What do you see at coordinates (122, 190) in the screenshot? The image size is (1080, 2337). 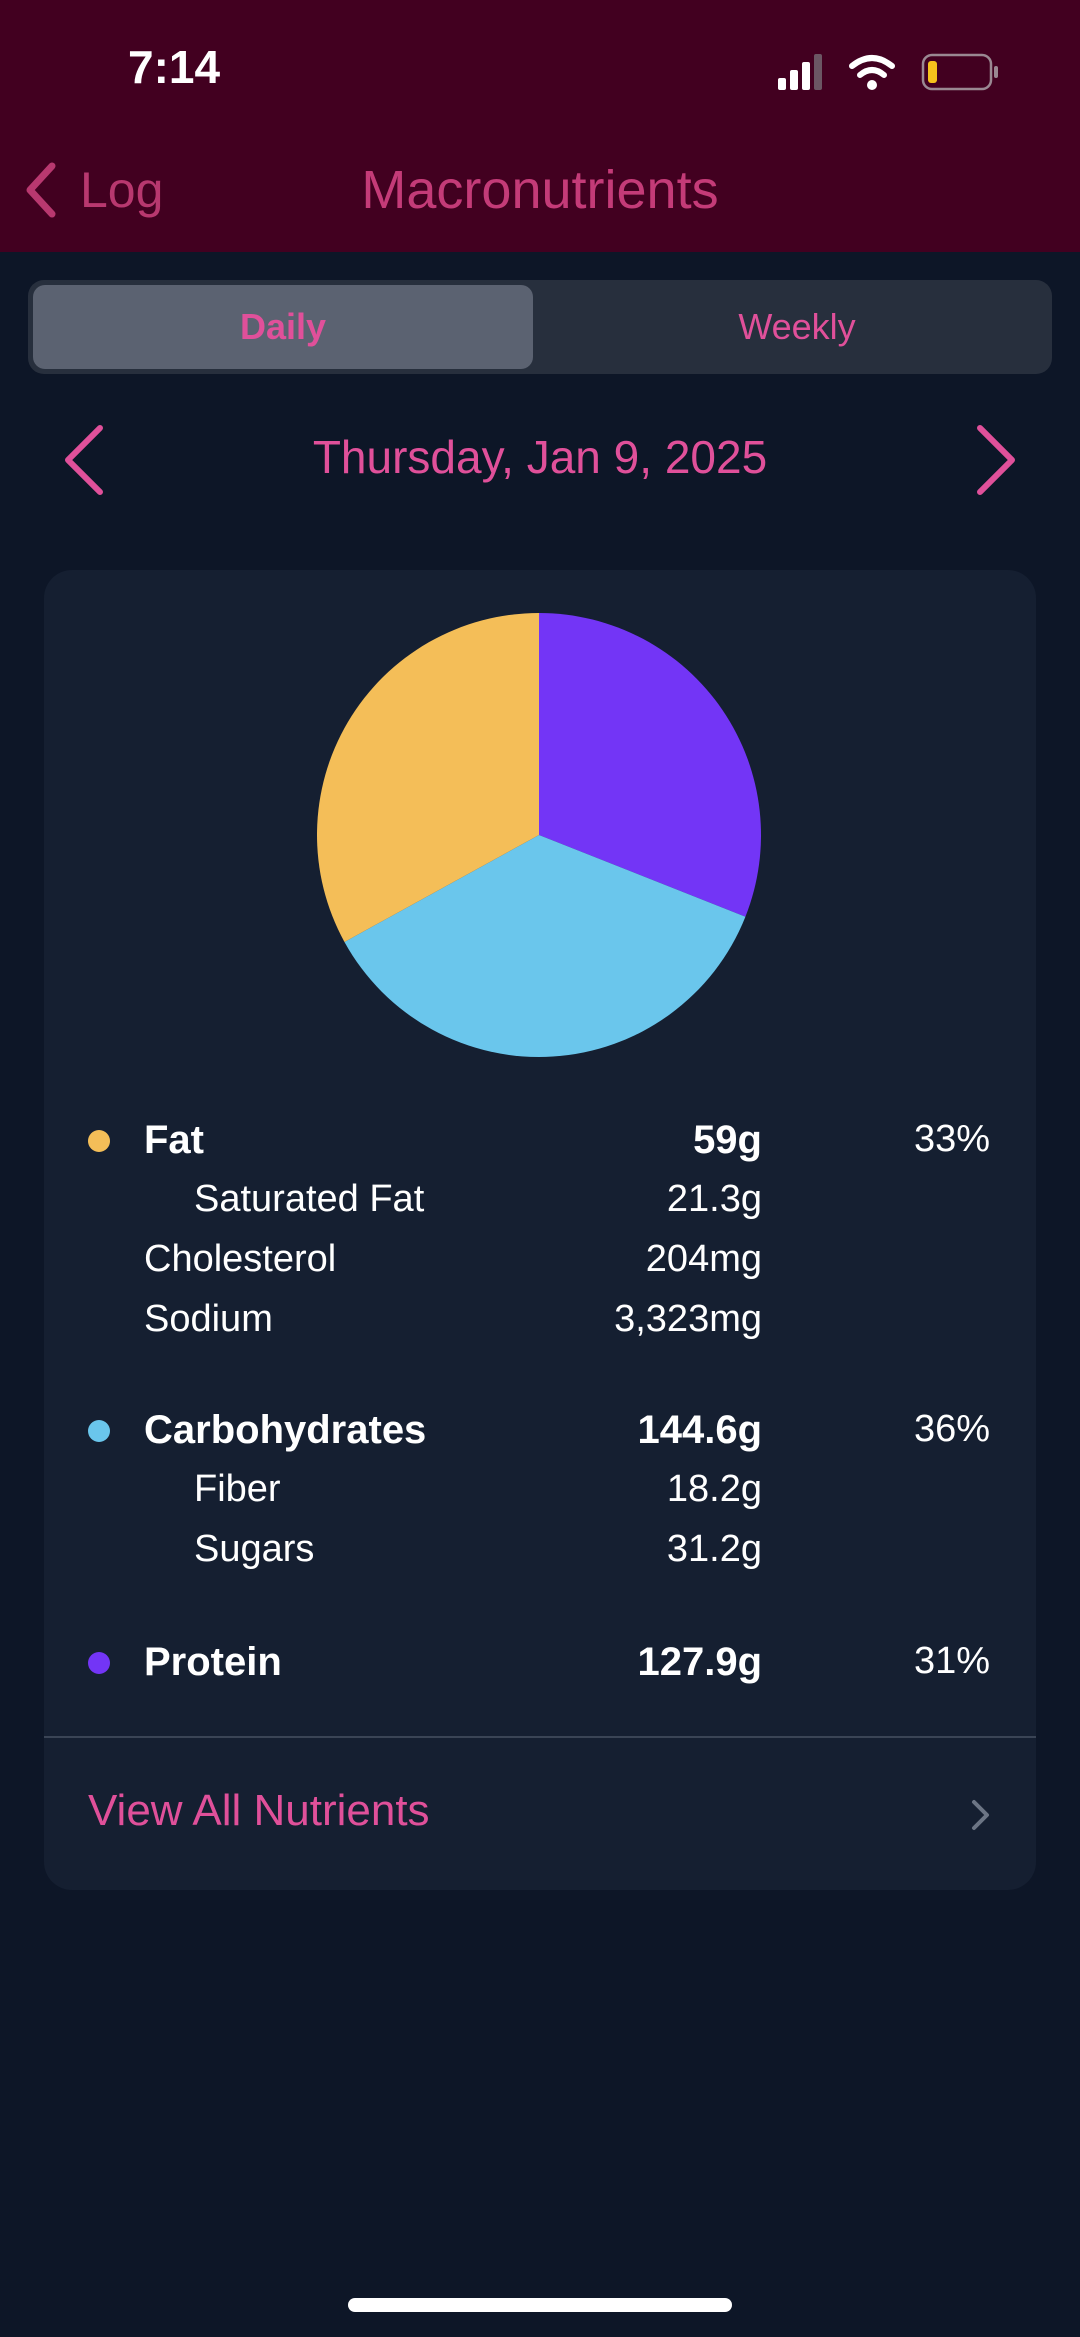 I see `back-label: Log` at bounding box center [122, 190].